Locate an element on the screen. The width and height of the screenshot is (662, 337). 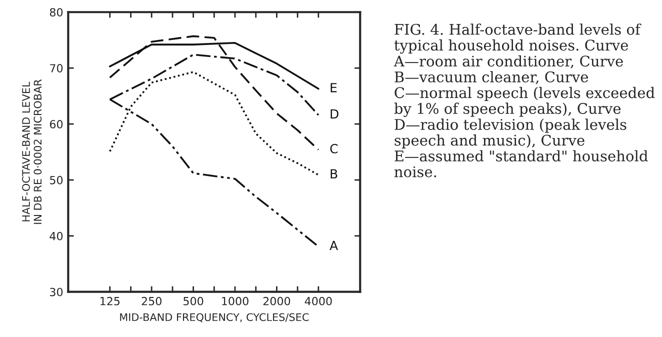
y-tick-label: 50 is located at coordinates (56, 180).